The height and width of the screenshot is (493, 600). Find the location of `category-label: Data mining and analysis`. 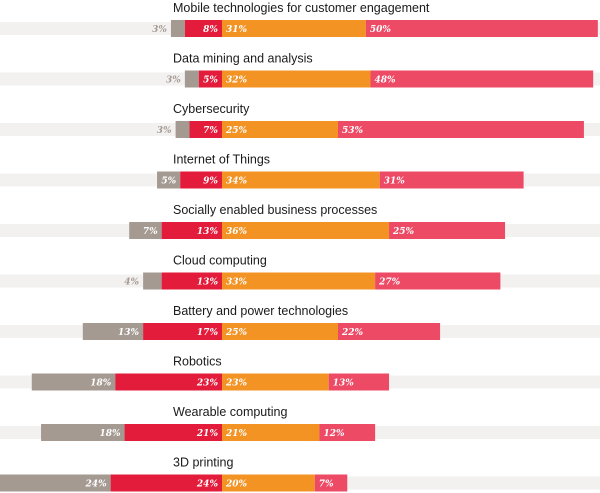

category-label: Data mining and analysis is located at coordinates (243, 59).